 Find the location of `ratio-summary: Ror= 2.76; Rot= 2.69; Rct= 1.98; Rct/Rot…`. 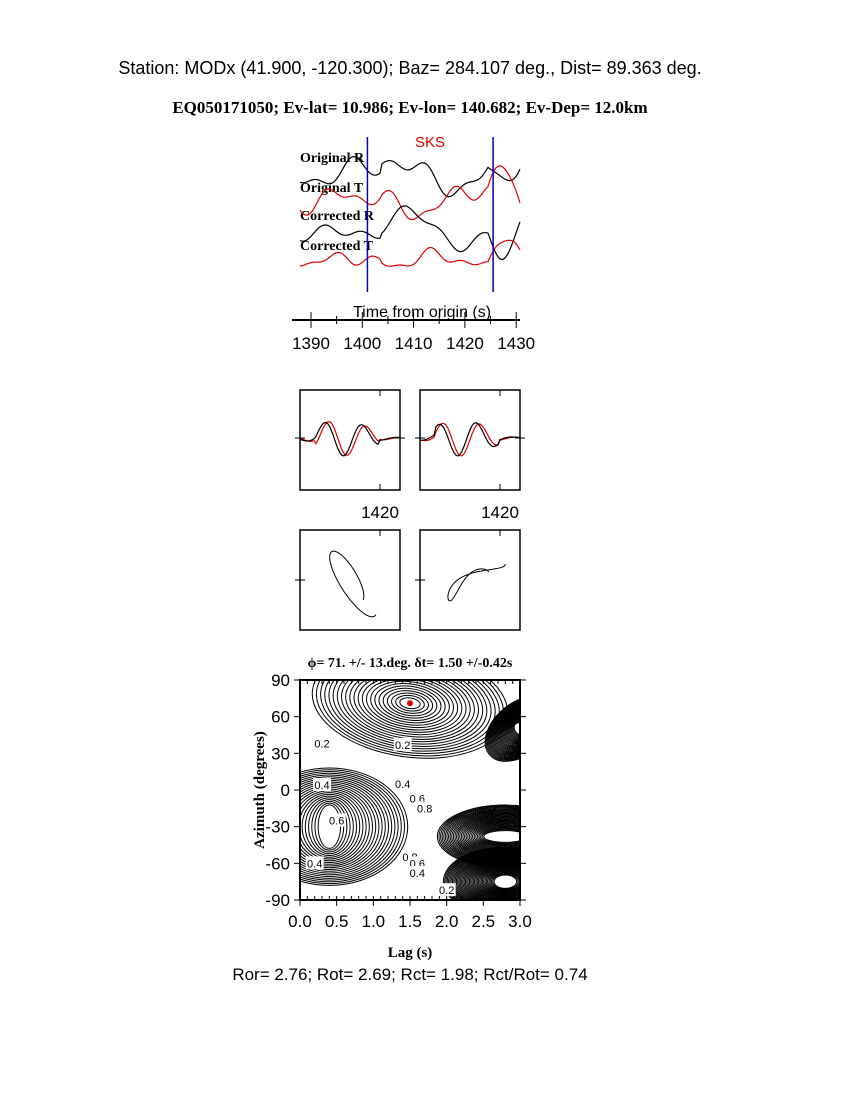

ratio-summary: Ror= 2.76; Rot= 2.69; Rct= 1.98; Rct/Rot… is located at coordinates (410, 974).